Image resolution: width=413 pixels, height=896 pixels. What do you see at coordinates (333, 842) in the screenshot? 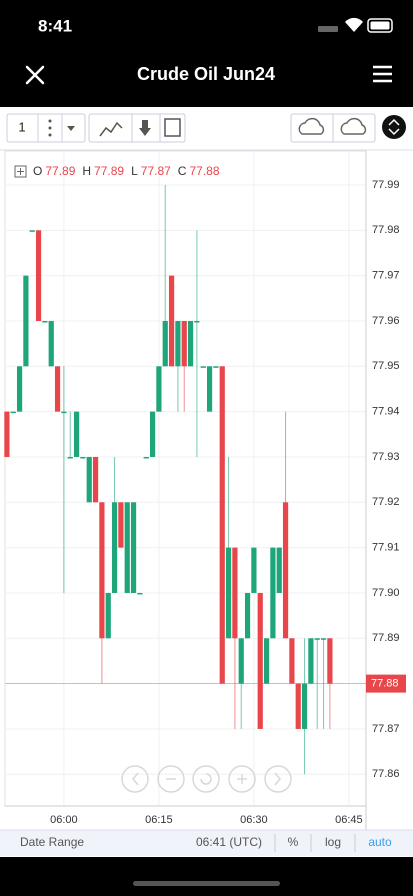
I see `log-toggle: log` at bounding box center [333, 842].